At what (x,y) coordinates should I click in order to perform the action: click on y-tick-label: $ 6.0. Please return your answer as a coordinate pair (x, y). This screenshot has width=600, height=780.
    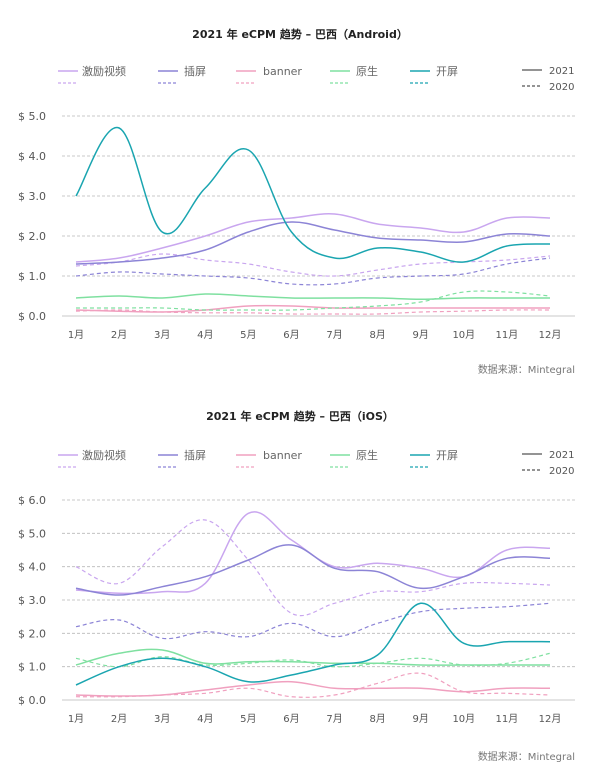
    Looking at the image, I should click on (32, 500).